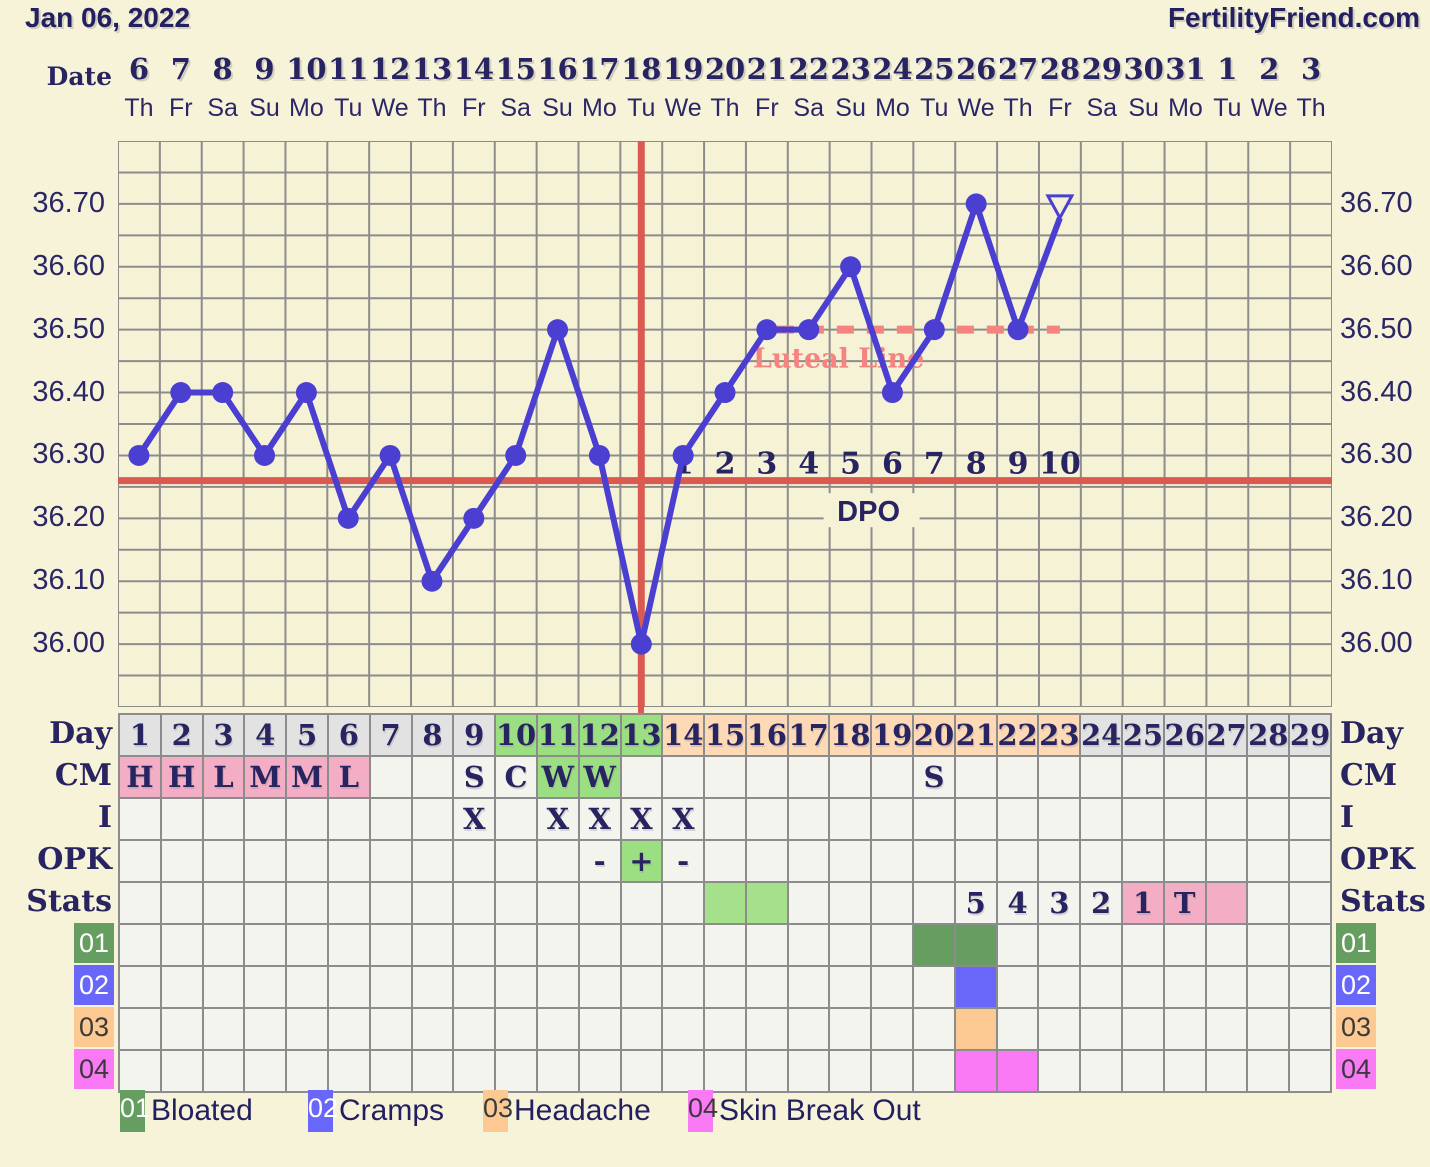 The height and width of the screenshot is (1167, 1430). Describe the element at coordinates (1017, 903) in the screenshot. I see `stats-cell: 4` at that location.